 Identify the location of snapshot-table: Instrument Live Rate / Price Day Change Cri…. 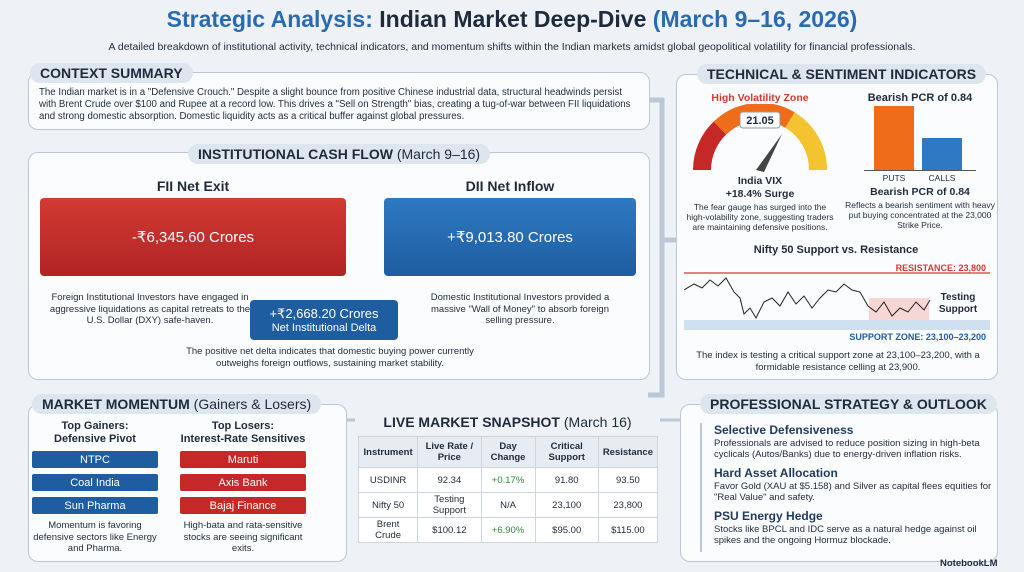
(508, 489).